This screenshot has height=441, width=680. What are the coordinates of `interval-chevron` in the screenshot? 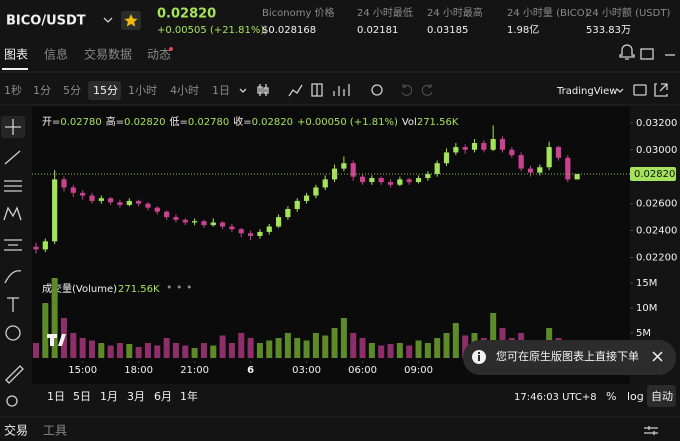 It's located at (243, 90).